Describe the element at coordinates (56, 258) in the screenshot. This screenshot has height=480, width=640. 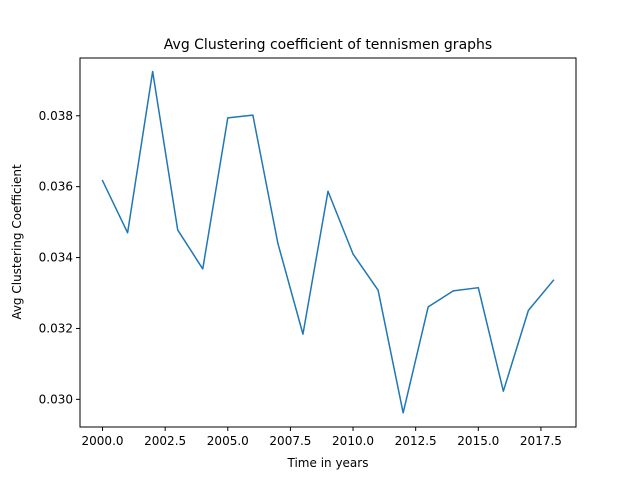
I see `y-tick-label: 0.034` at that location.